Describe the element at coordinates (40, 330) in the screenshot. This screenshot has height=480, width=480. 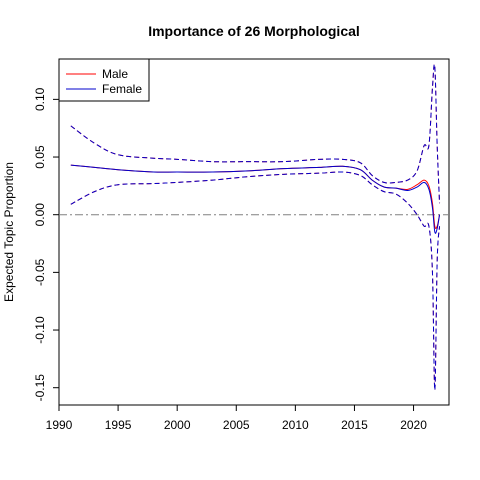
I see `y-tick-label: -0.10` at that location.